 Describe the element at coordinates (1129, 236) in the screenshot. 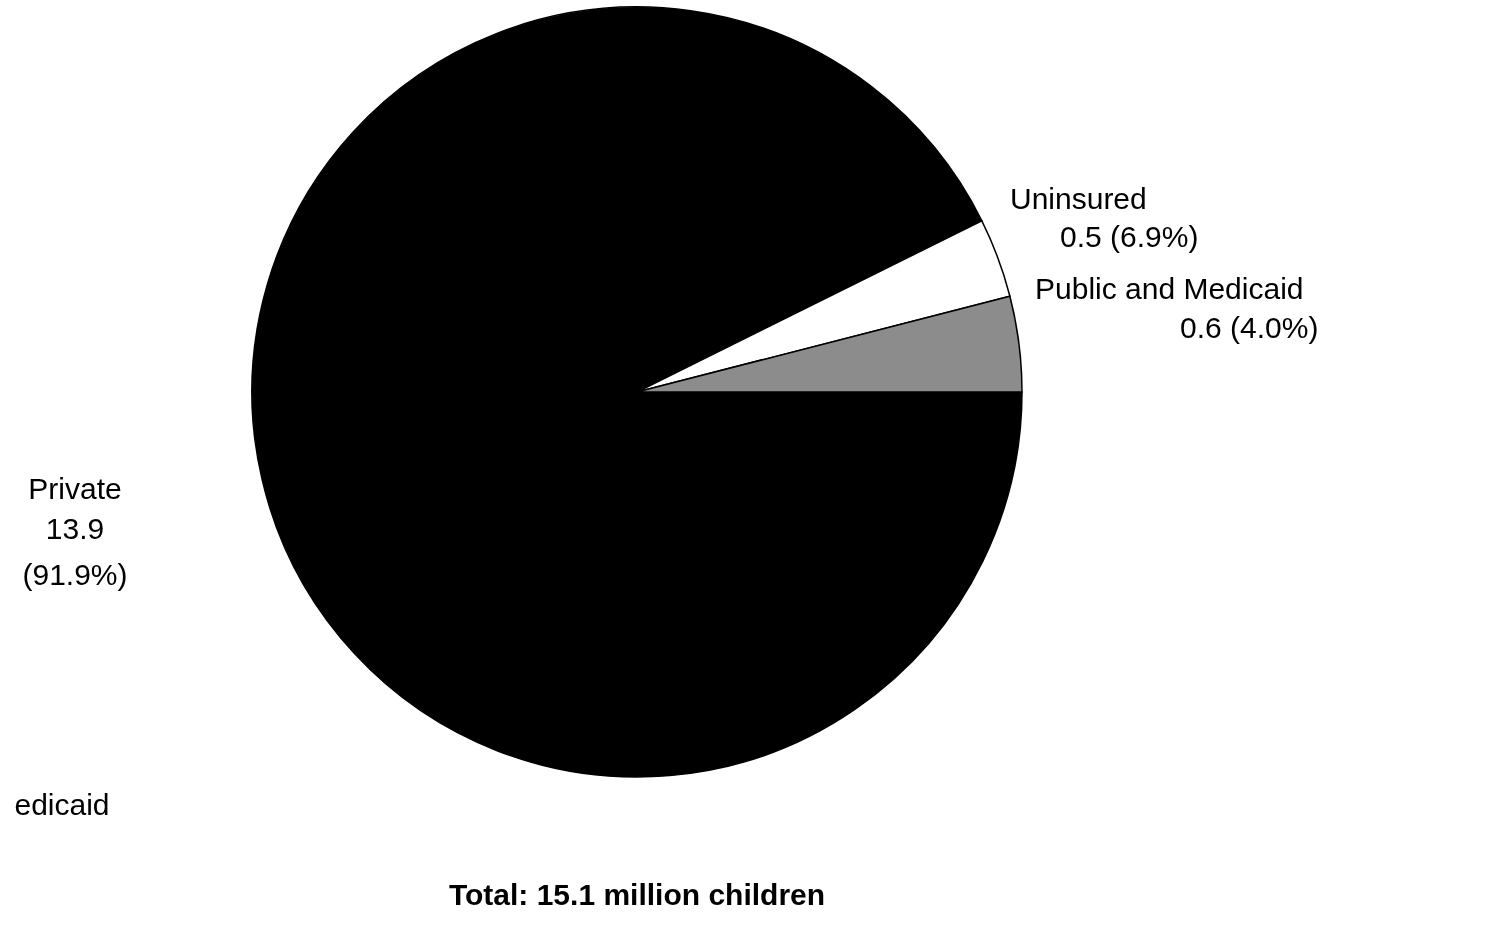

I see `data-label: 0.5 (6.9%)` at that location.